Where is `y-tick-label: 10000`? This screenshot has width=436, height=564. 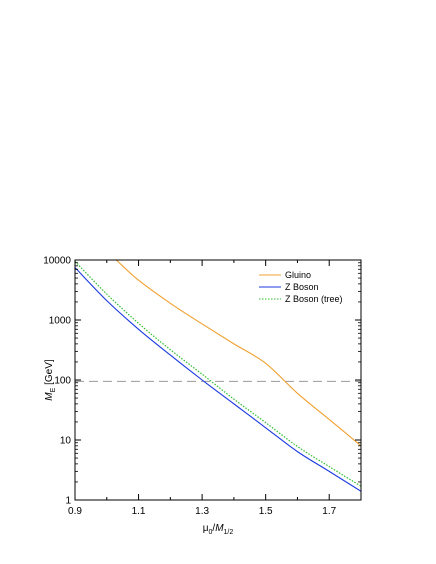 y-tick-label: 10000 is located at coordinates (57, 261).